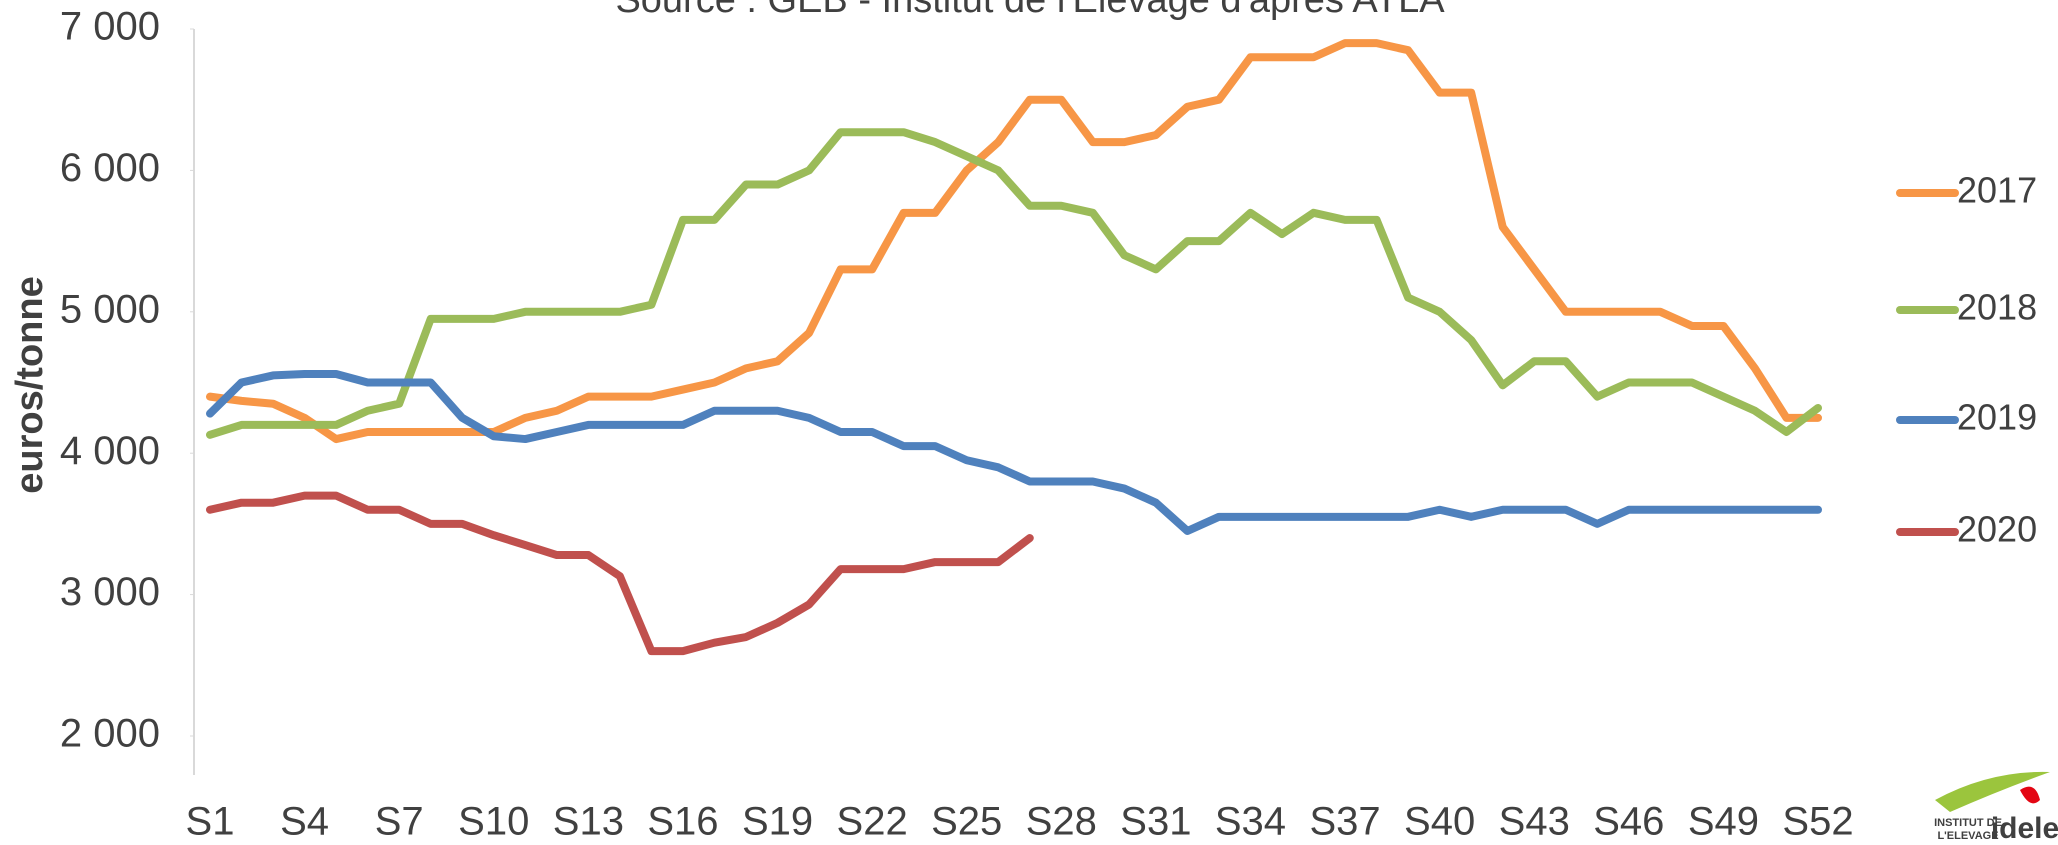 The image size is (2058, 845). I want to click on x-tick-label: S52, so click(1817, 822).